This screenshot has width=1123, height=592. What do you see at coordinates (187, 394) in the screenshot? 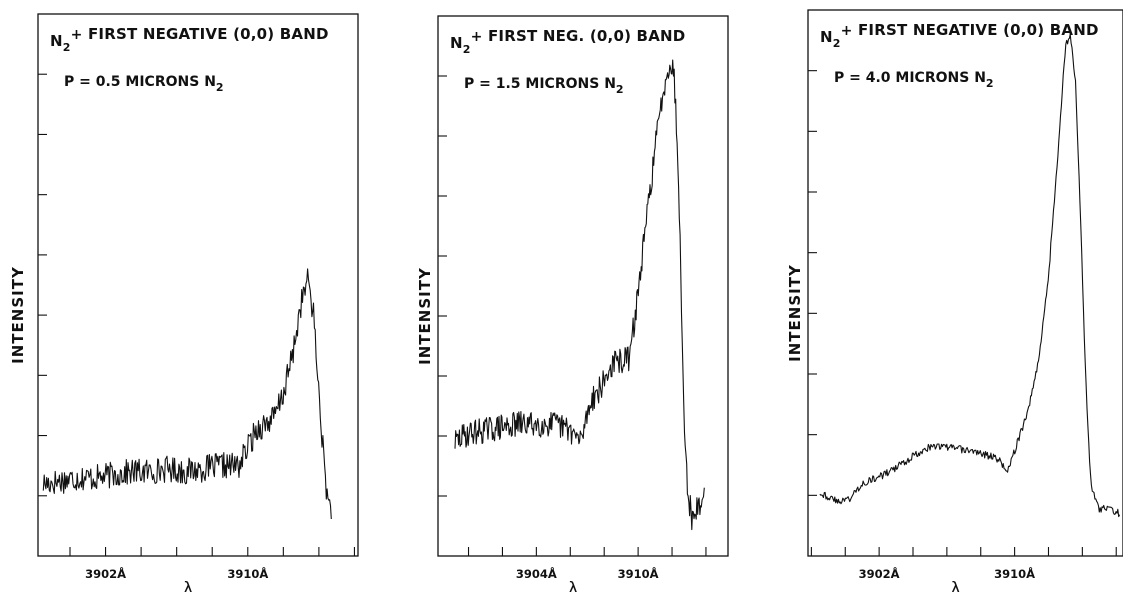
I see `spectrum-trace` at bounding box center [187, 394].